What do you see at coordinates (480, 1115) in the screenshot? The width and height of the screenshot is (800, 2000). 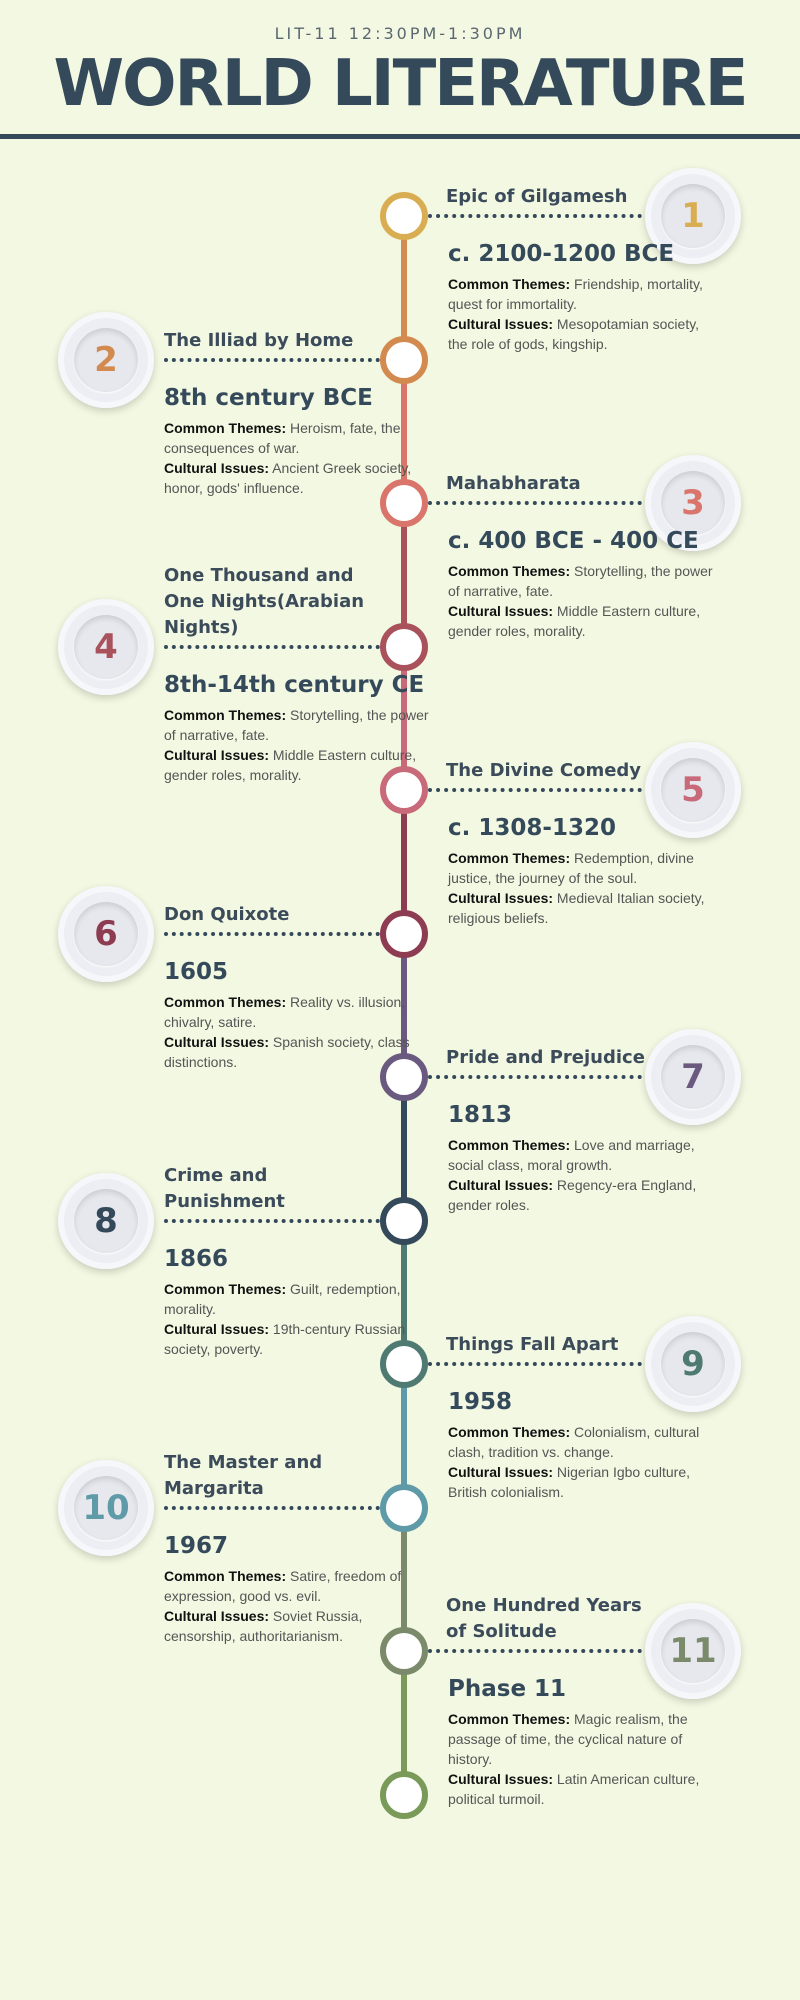 I see `work-date: 1813` at bounding box center [480, 1115].